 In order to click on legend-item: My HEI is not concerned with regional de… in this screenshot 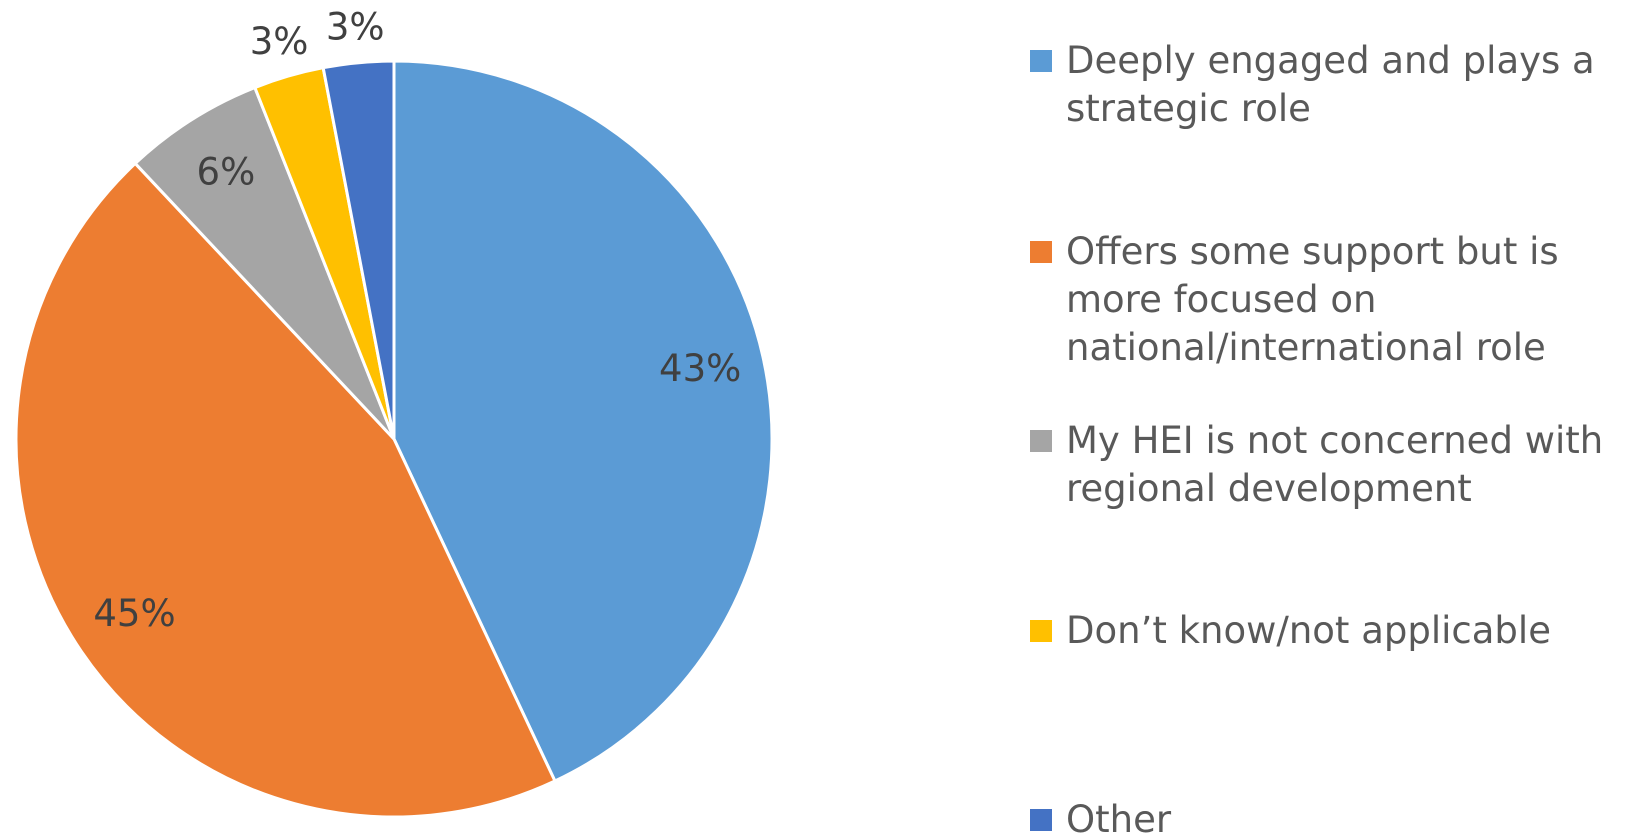, I will do `click(1335, 465)`.